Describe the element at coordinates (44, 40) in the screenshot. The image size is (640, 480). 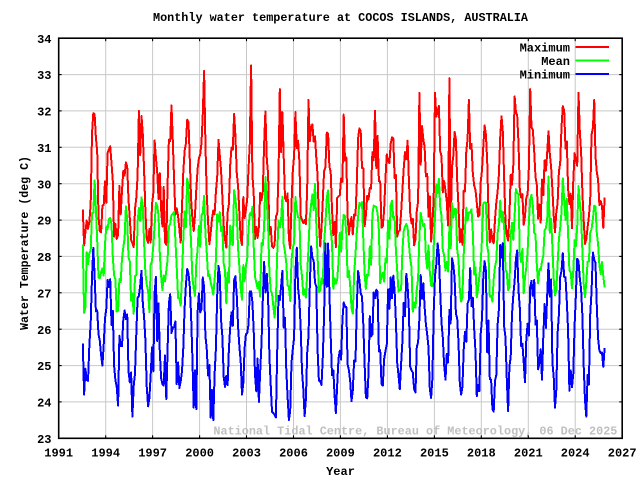
I see `svg-text: 34` at that location.